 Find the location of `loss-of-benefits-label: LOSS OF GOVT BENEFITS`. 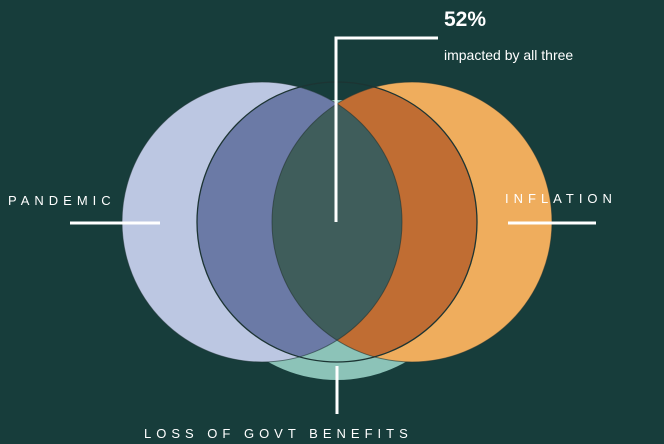

loss-of-benefits-label: LOSS OF GOVT BENEFITS is located at coordinates (278, 433).